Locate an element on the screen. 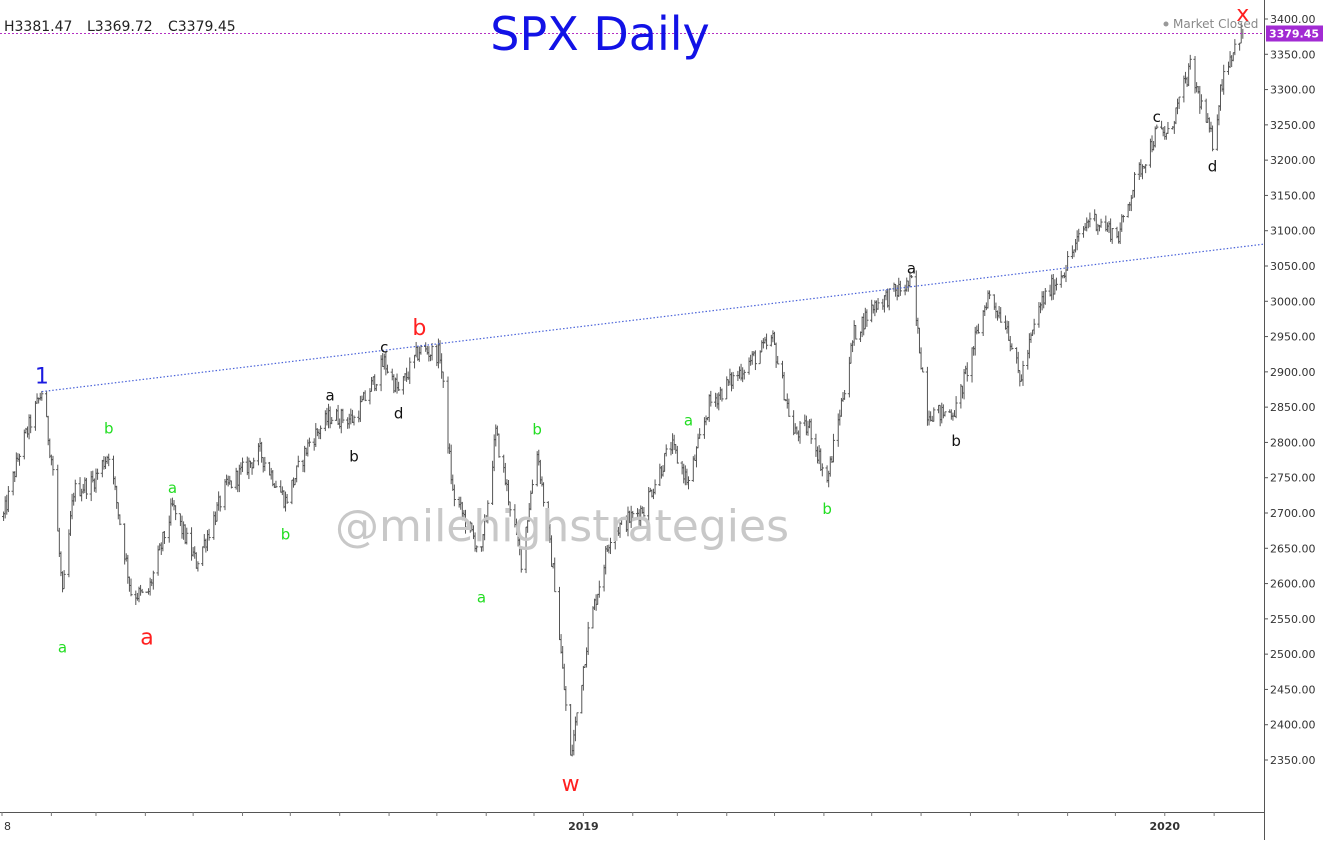 The height and width of the screenshot is (844, 1329). y-tick-label: 3100.00 is located at coordinates (1293, 231).